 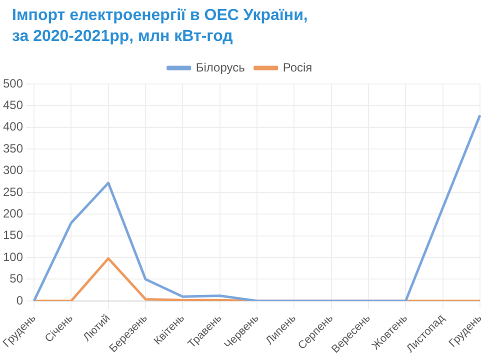 I want to click on legend-label: Білорусь, so click(x=220, y=67).